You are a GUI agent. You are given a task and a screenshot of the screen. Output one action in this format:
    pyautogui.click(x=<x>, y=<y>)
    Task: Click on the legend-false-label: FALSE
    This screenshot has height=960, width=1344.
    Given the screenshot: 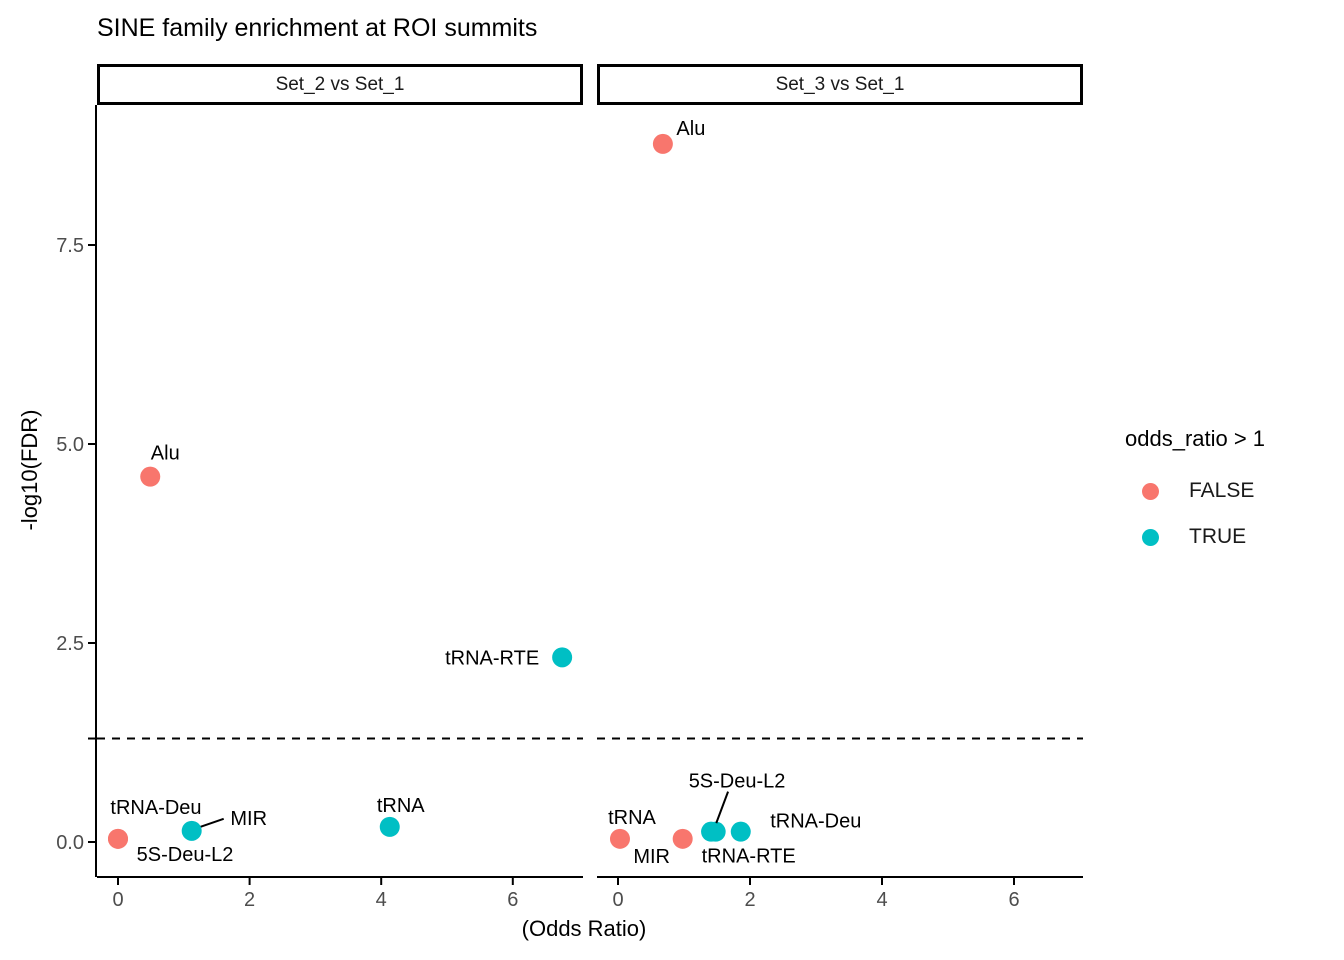 What is the action you would take?
    pyautogui.click(x=1222, y=490)
    